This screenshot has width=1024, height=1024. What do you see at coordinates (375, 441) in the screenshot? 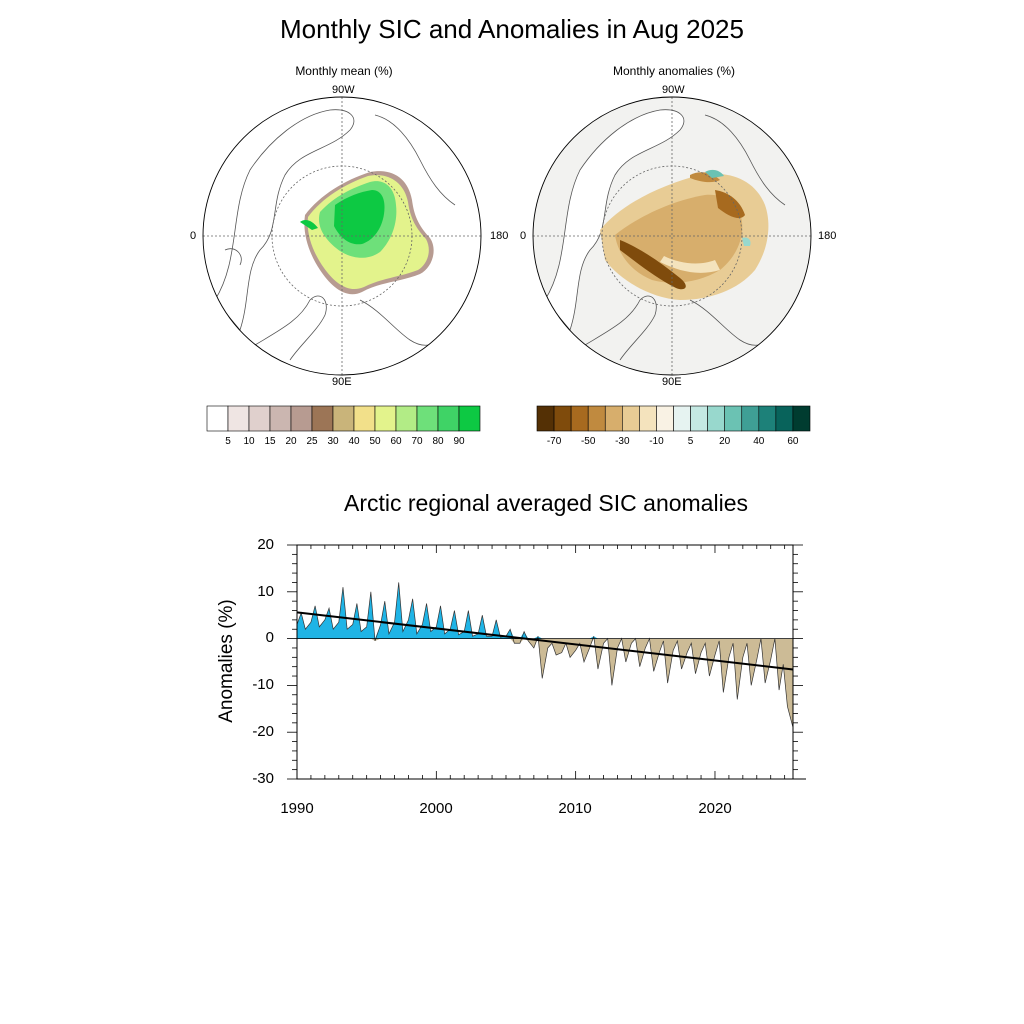
I see `colorbar-tick-label: 50` at bounding box center [375, 441].